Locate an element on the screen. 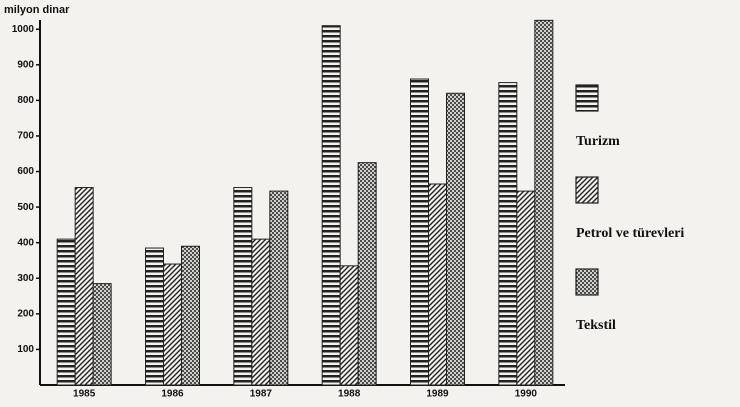 The height and width of the screenshot is (407, 740). y-tick-label: 900 is located at coordinates (25, 64).